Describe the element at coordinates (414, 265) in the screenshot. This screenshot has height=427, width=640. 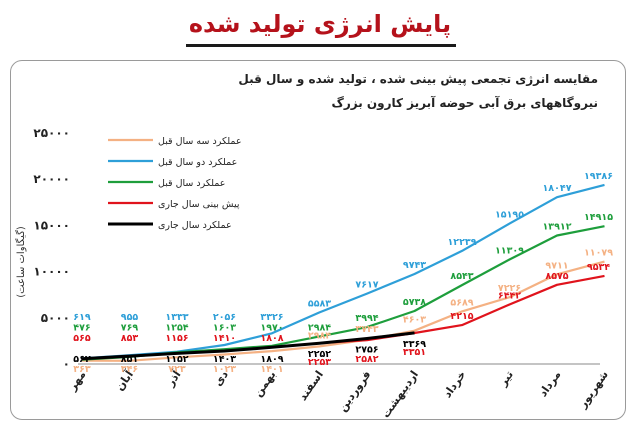
I see `data-label: ۹۷۴۳` at that location.